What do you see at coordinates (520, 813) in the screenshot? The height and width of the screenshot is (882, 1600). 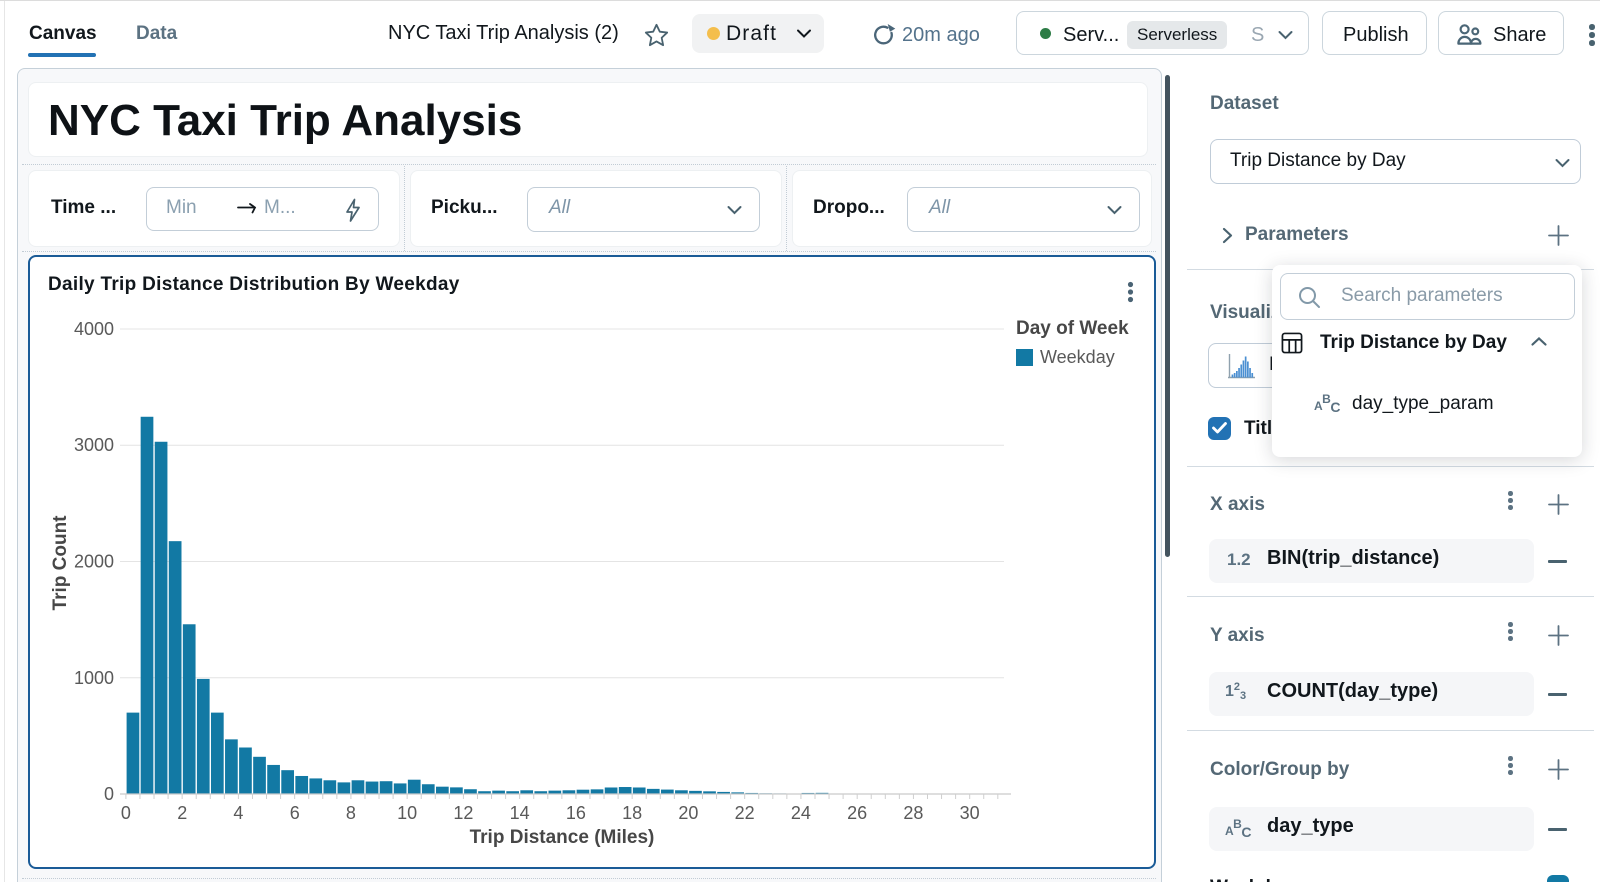 I see `svg-text: 14` at bounding box center [520, 813].